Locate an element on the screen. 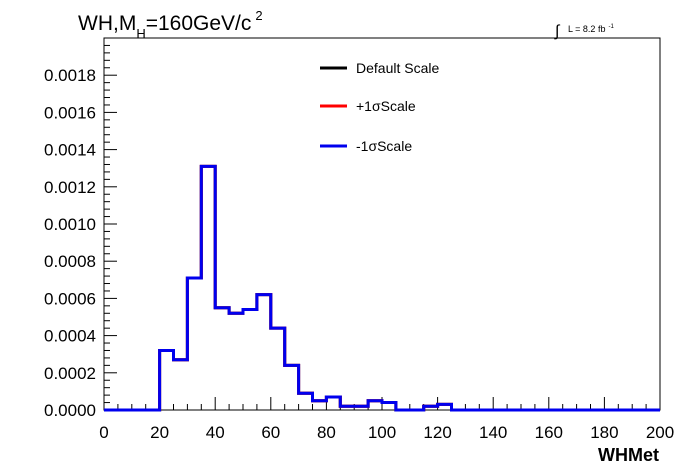 This screenshot has width=696, height=472. chart-title-superscript: 2 is located at coordinates (258, 15).